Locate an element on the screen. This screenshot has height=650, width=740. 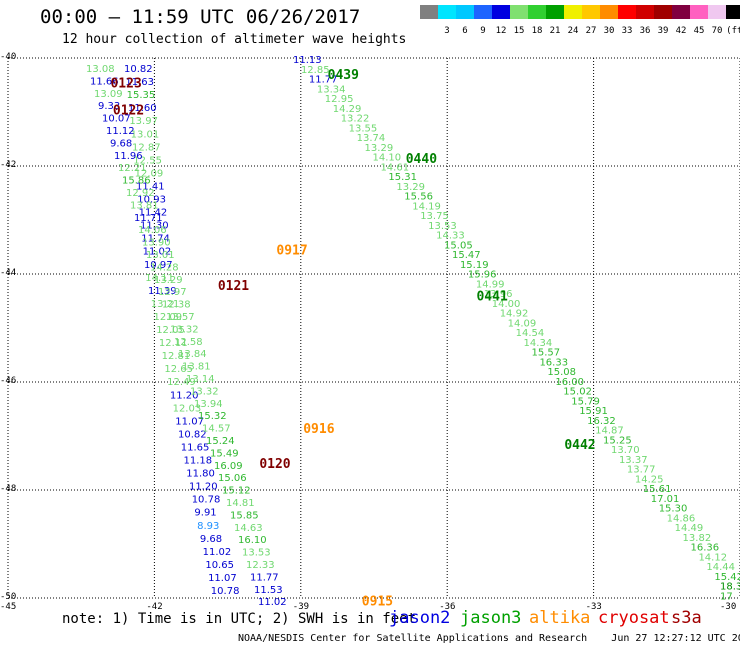
wave-height-value: 10.93 is located at coordinates (151, 200).